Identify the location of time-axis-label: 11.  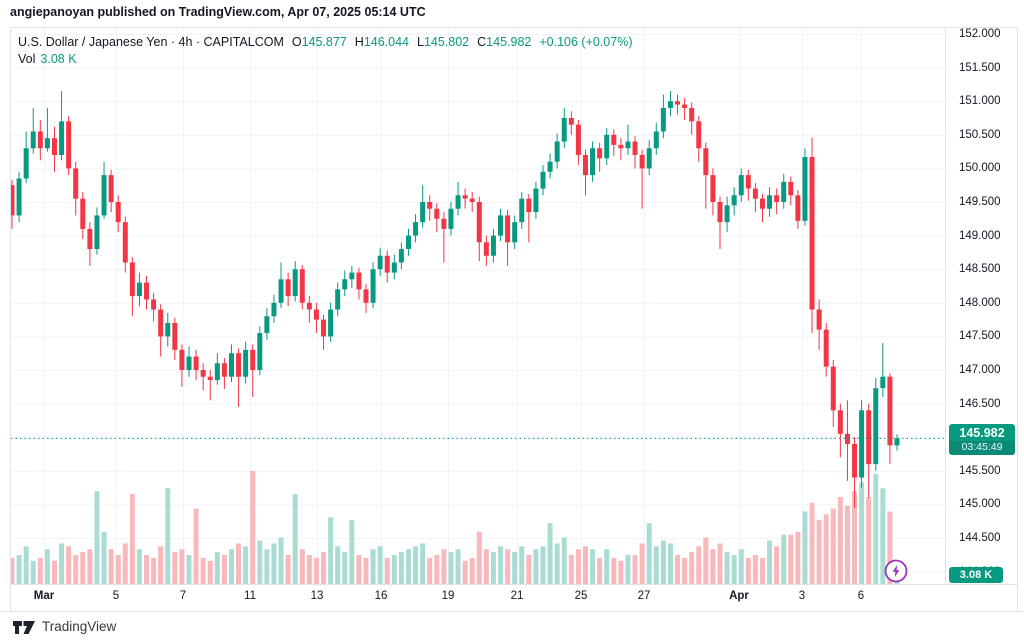
(250, 596).